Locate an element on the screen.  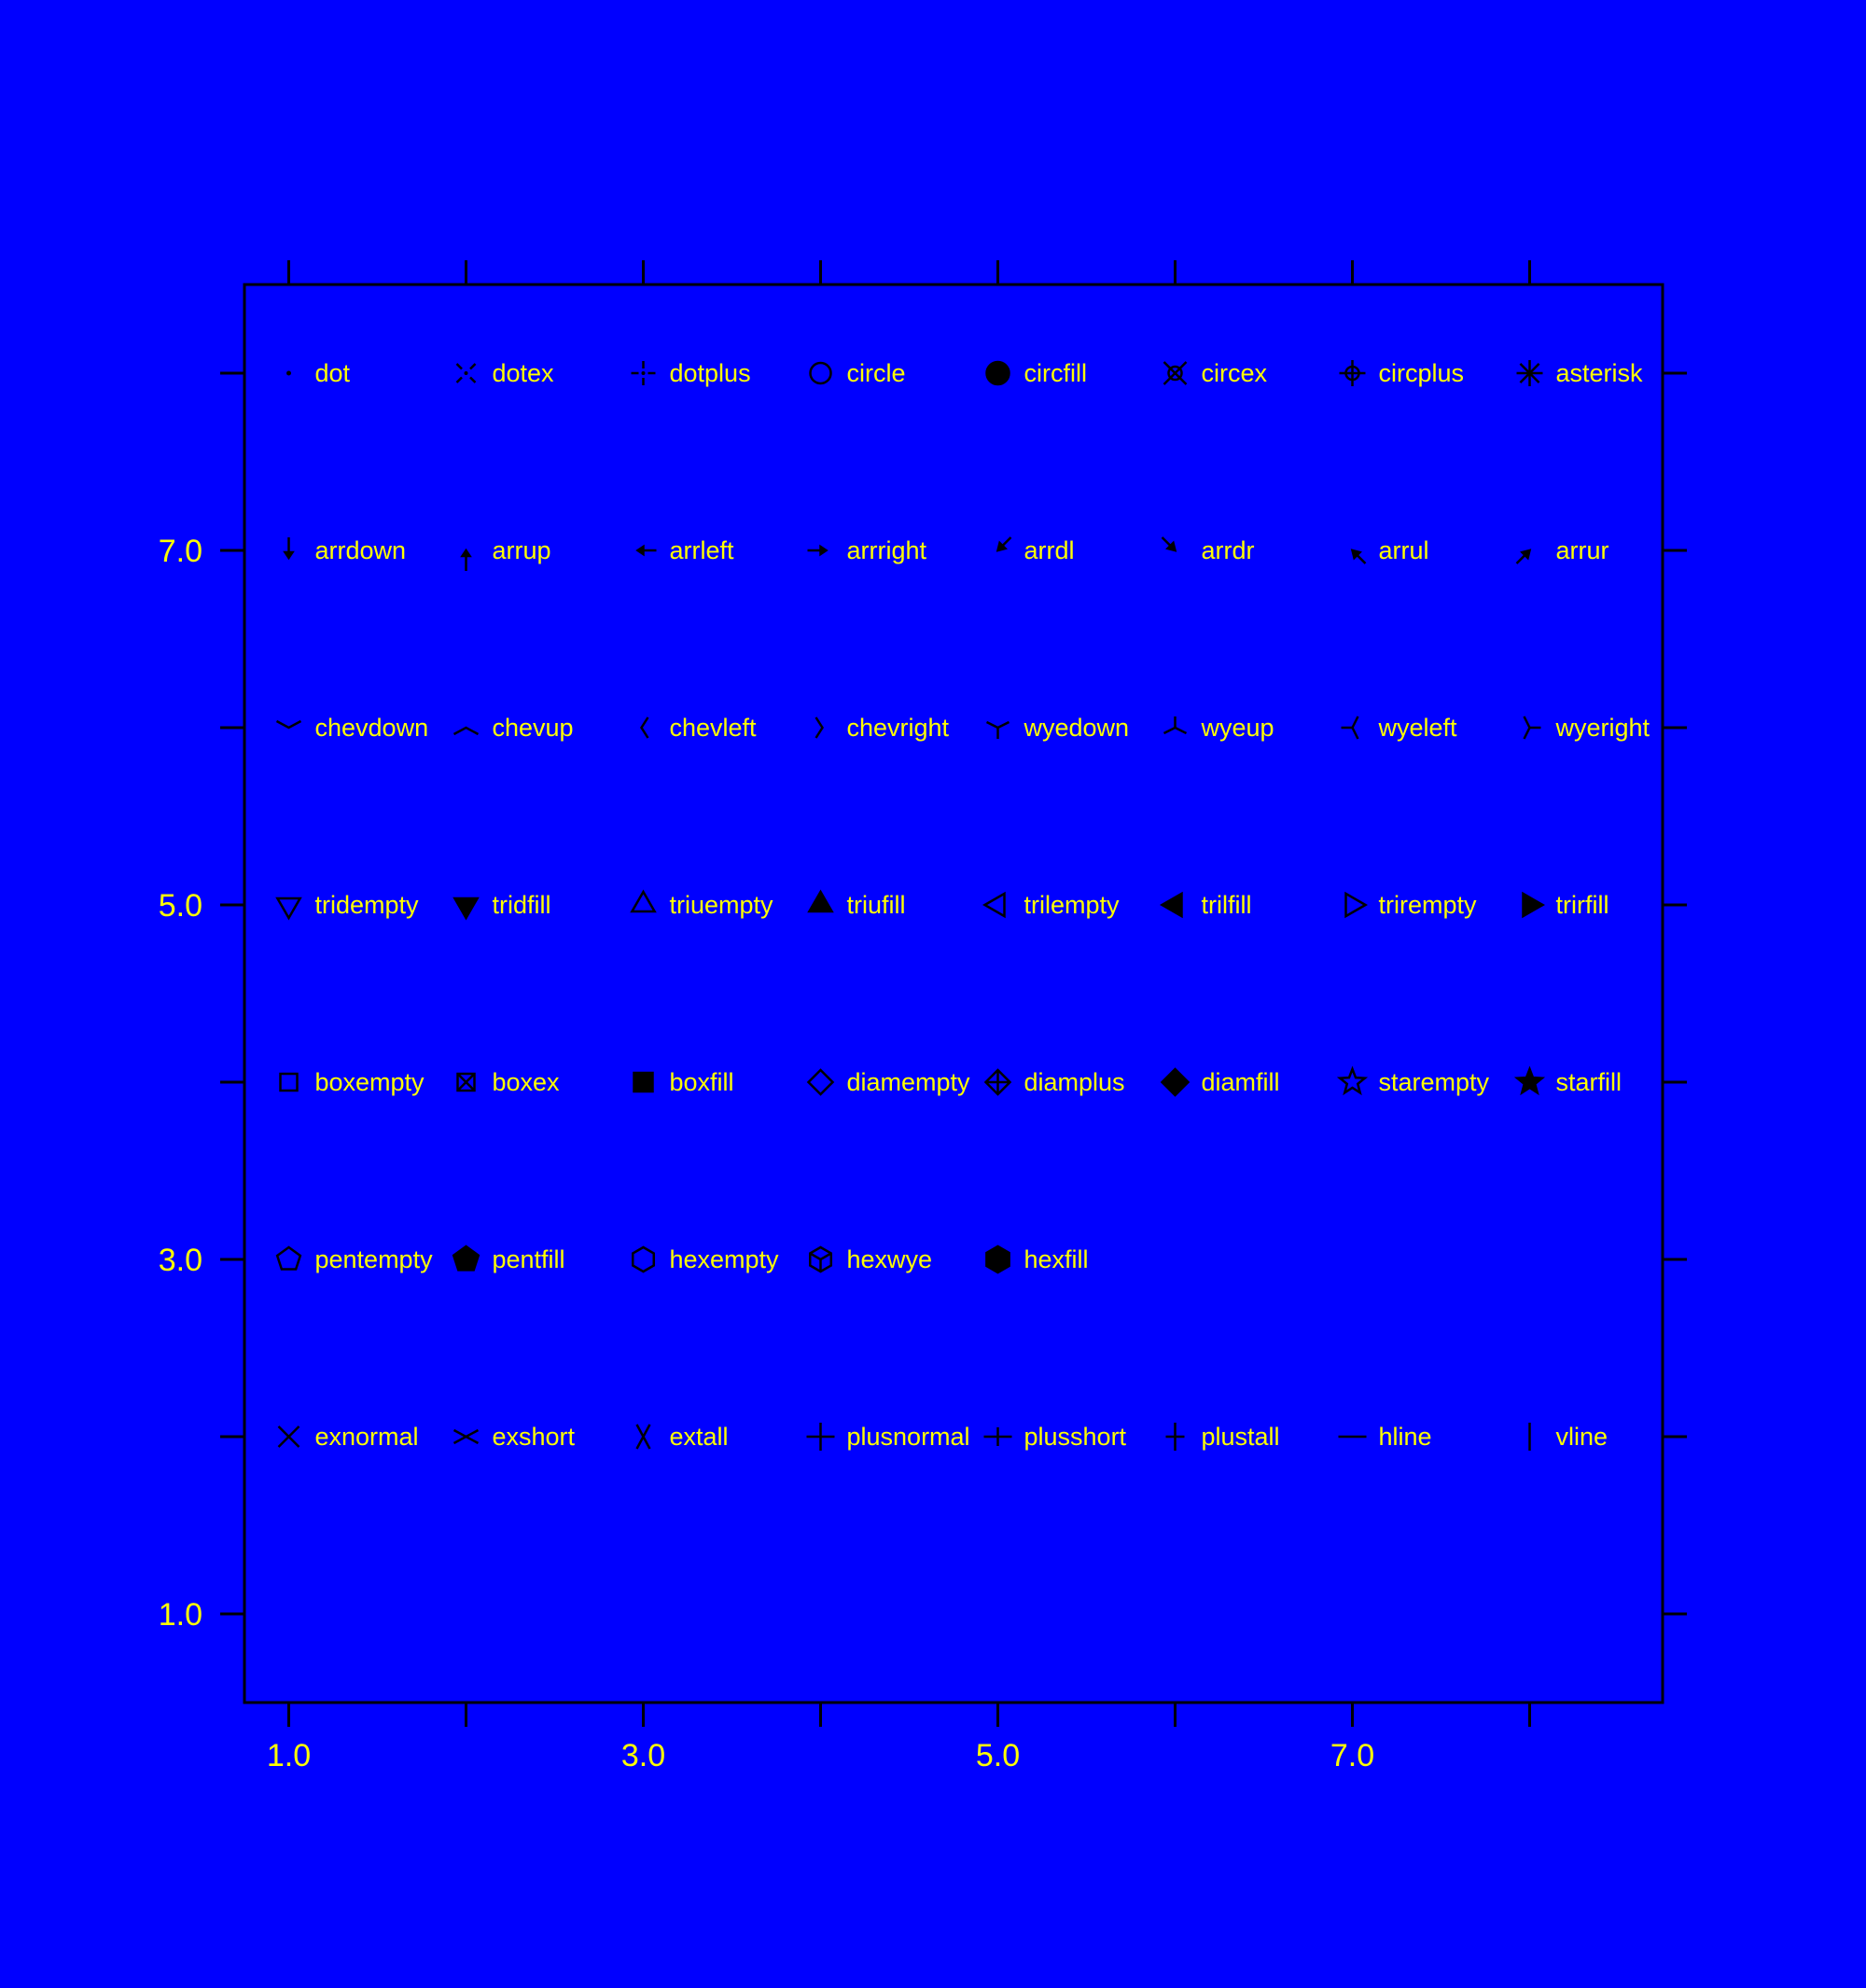
marker-point-boxfill: boxfill is located at coordinates (683, 1082).